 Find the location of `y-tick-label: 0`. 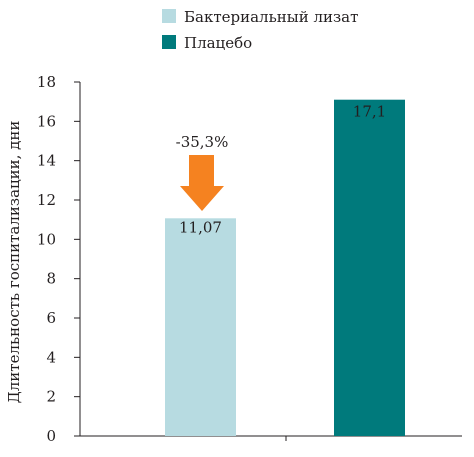

y-tick-label: 0 is located at coordinates (51, 436).